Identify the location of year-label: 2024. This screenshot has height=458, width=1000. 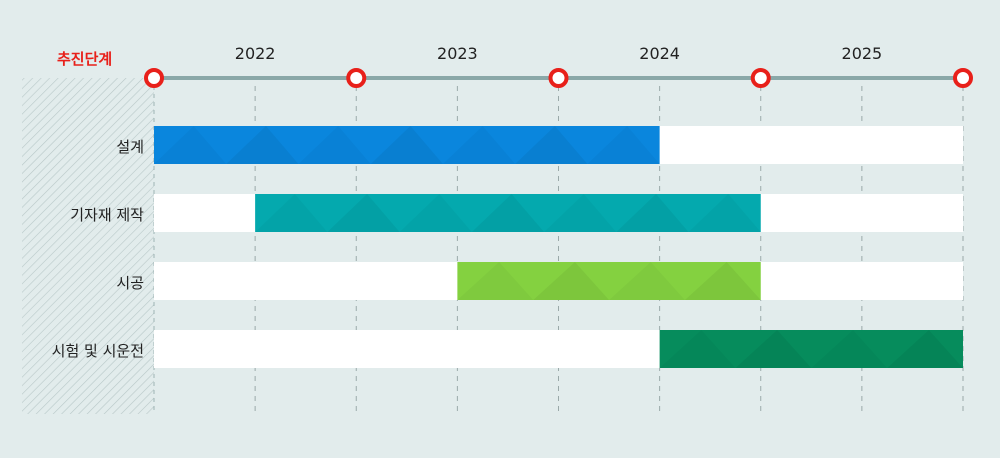
(659, 53).